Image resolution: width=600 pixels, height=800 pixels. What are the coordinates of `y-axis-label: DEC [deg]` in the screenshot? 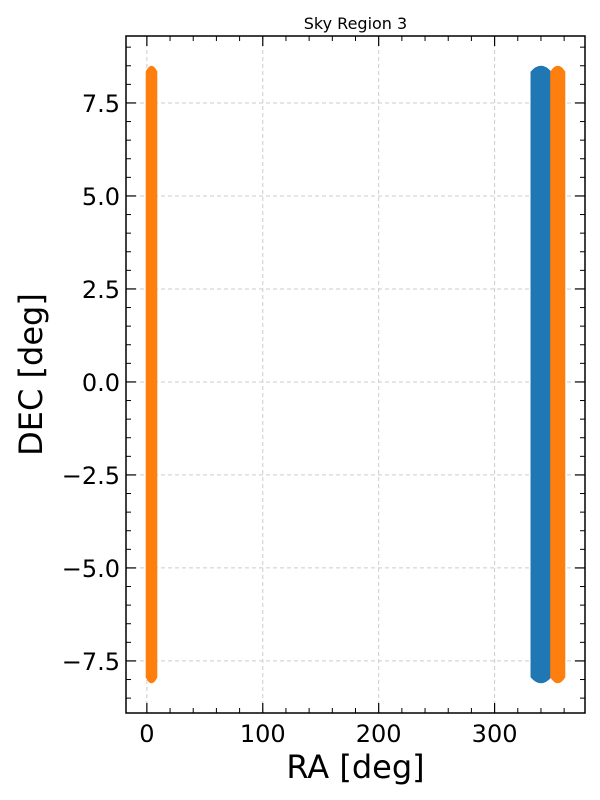 It's located at (31, 374).